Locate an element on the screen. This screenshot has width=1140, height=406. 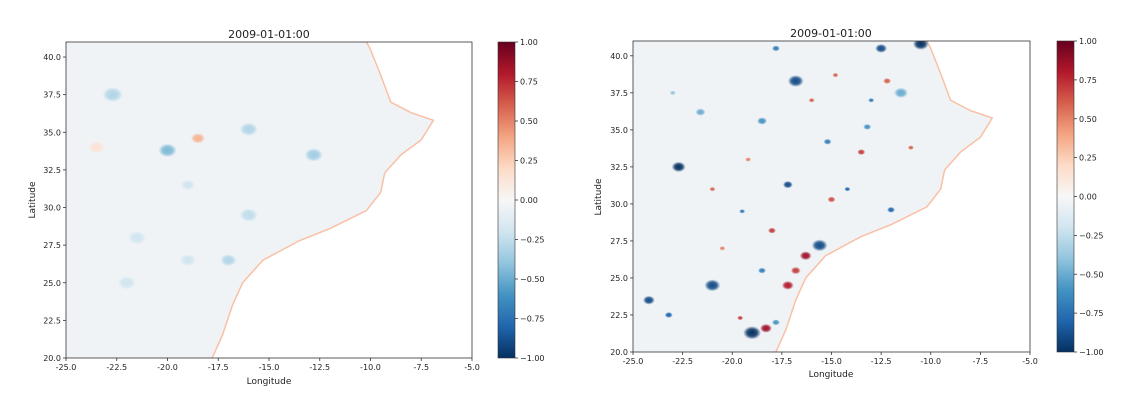
y-tick-label: 40.0 is located at coordinates (52, 57).